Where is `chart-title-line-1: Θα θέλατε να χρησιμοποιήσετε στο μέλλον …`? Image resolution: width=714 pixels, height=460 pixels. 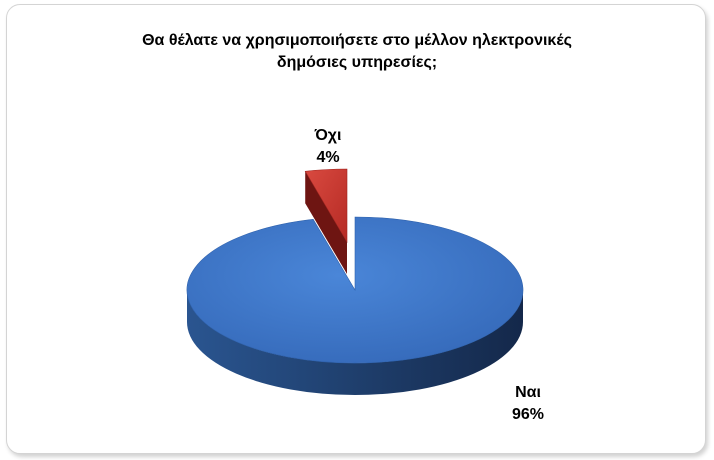
chart-title-line-1: Θα θέλατε να χρησιμοποιήσετε στο μέλλον … is located at coordinates (357, 40).